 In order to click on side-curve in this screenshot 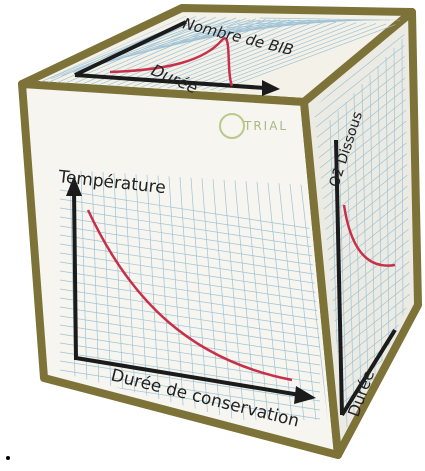, I will do `click(369, 235)`.